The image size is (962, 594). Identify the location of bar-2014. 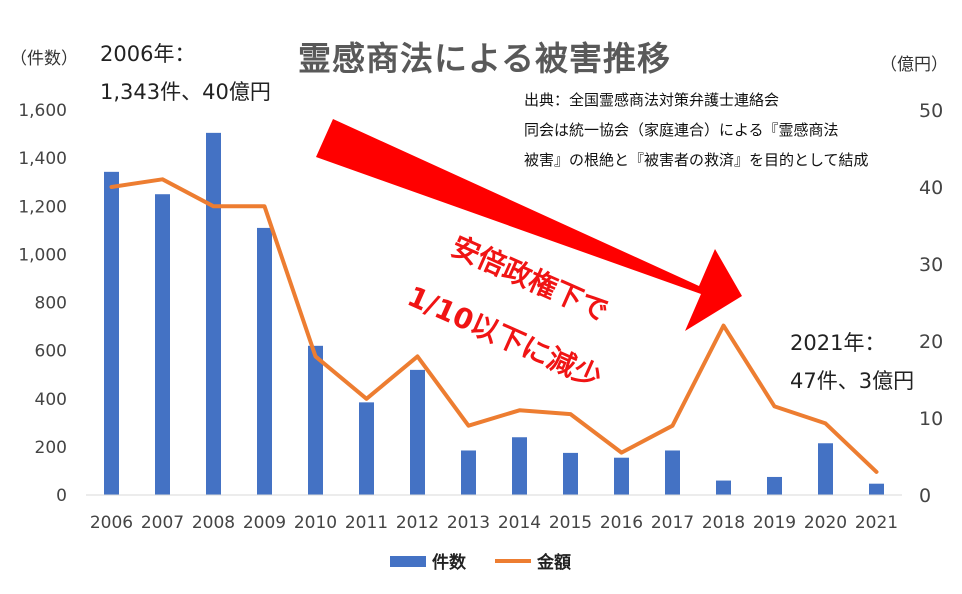
(519, 466).